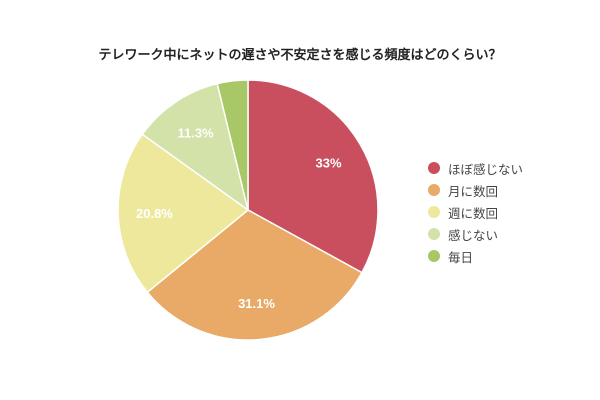  Describe the element at coordinates (154, 213) in the screenshot. I see `slice-label: 20.8%` at that location.